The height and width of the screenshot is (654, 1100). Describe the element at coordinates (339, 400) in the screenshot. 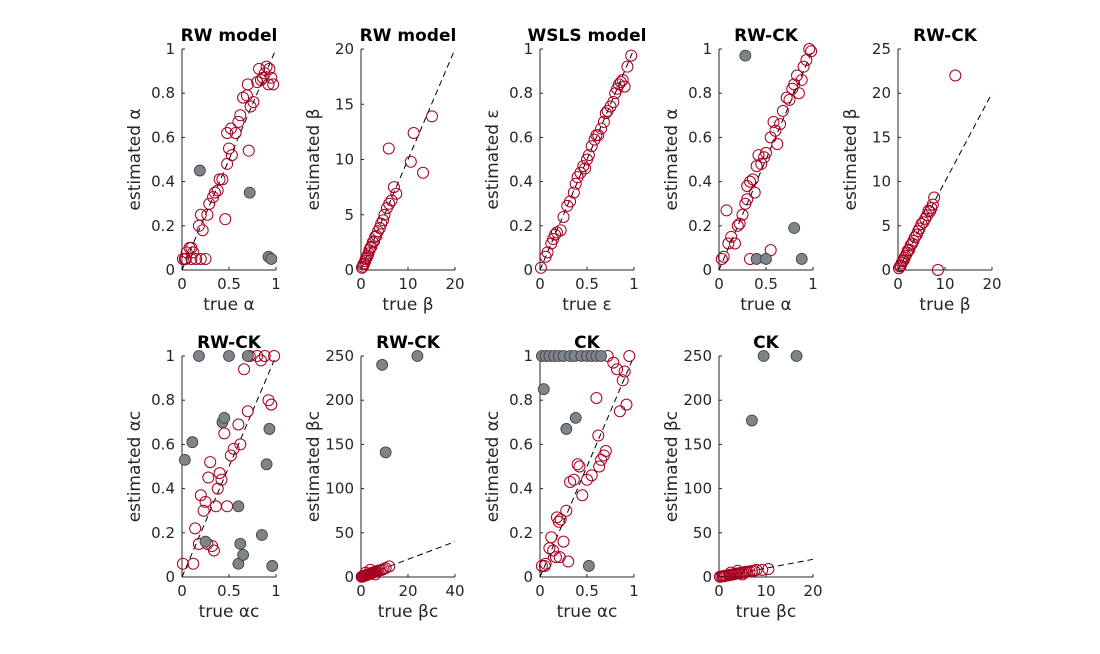

I see `y-tick-label: 200` at that location.